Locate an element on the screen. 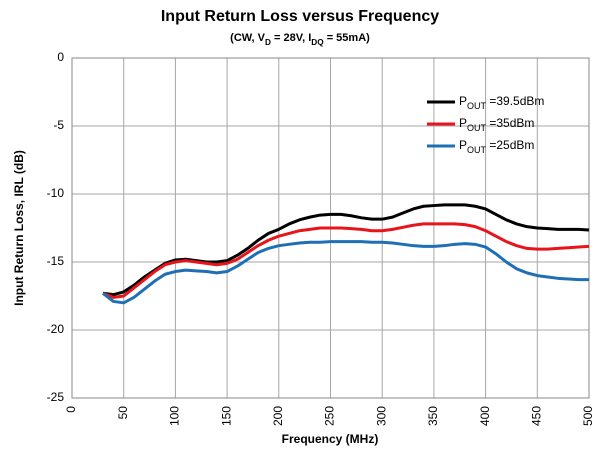 The image size is (598, 452). x-tick-label: 450 is located at coordinates (536, 416).